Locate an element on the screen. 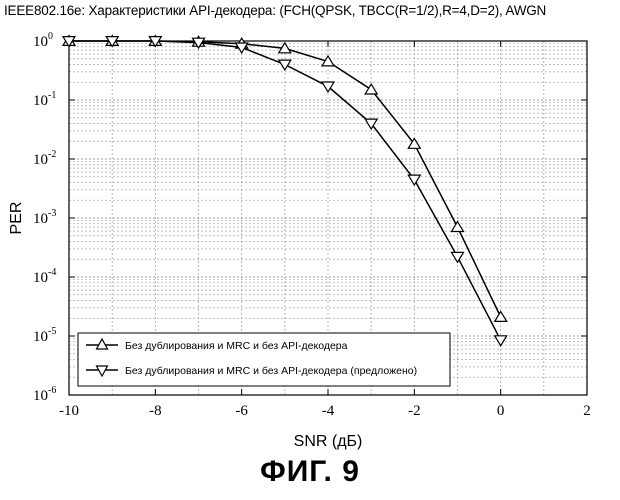 The image size is (620, 500). x-tick-label: -6 is located at coordinates (241, 411).